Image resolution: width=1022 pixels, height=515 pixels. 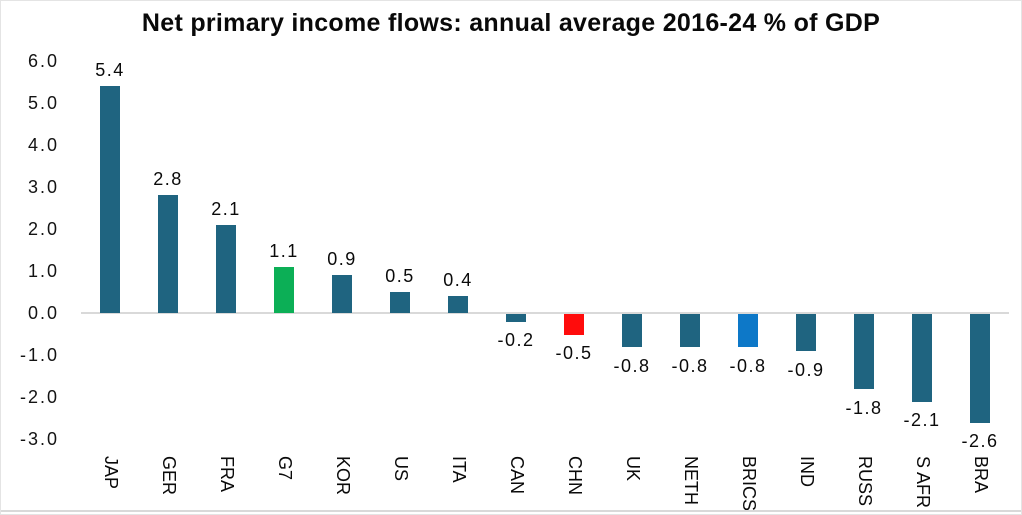 What do you see at coordinates (458, 280) in the screenshot?
I see `bar-value-label: 0.4` at bounding box center [458, 280].